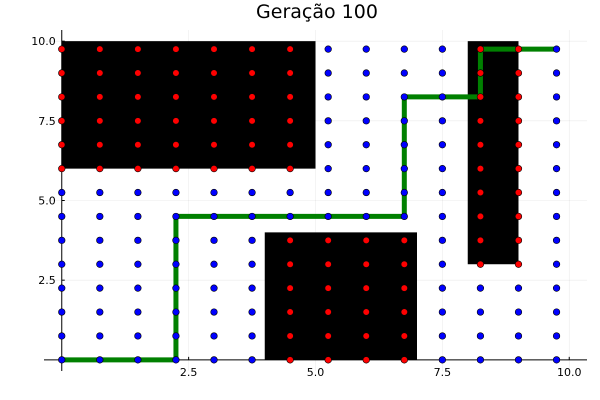 This screenshot has width=600, height=400. What do you see at coordinates (316, 372) in the screenshot?
I see `x-tick-label: 5.0` at bounding box center [316, 372].